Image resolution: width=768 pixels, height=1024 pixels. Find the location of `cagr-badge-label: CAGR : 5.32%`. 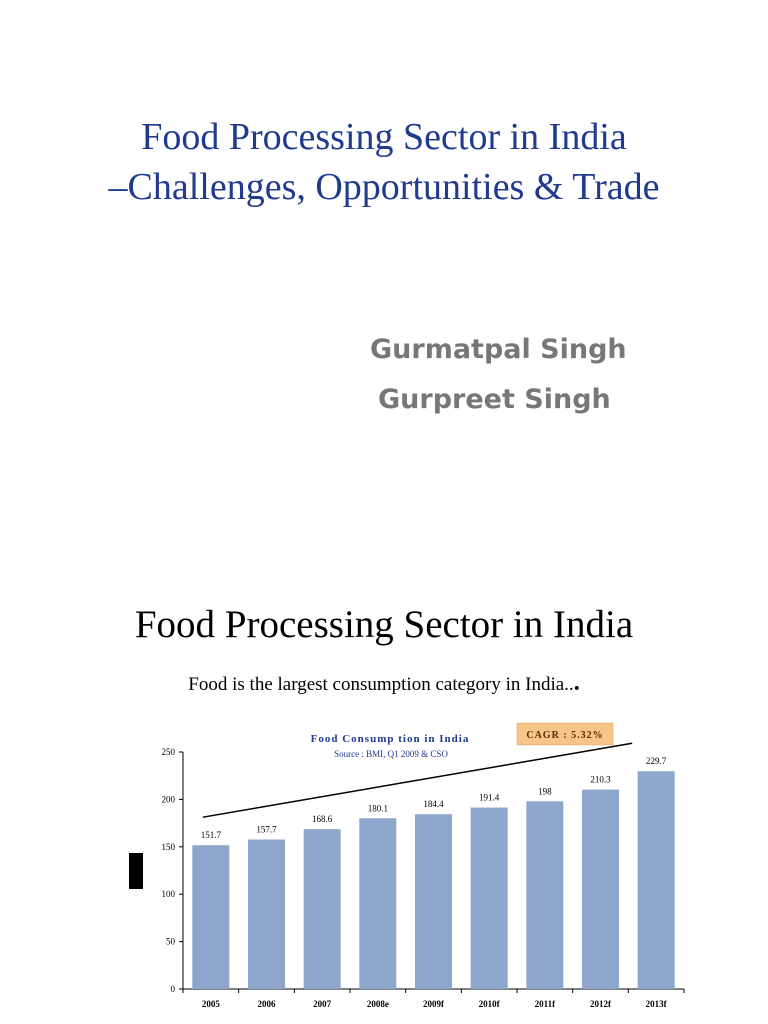

cagr-badge-label: CAGR : 5.32% is located at coordinates (564, 735).